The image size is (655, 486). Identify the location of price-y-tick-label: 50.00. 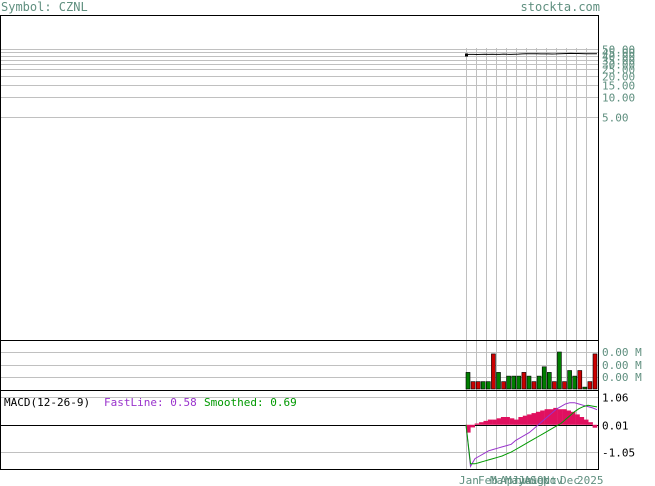
(618, 50).